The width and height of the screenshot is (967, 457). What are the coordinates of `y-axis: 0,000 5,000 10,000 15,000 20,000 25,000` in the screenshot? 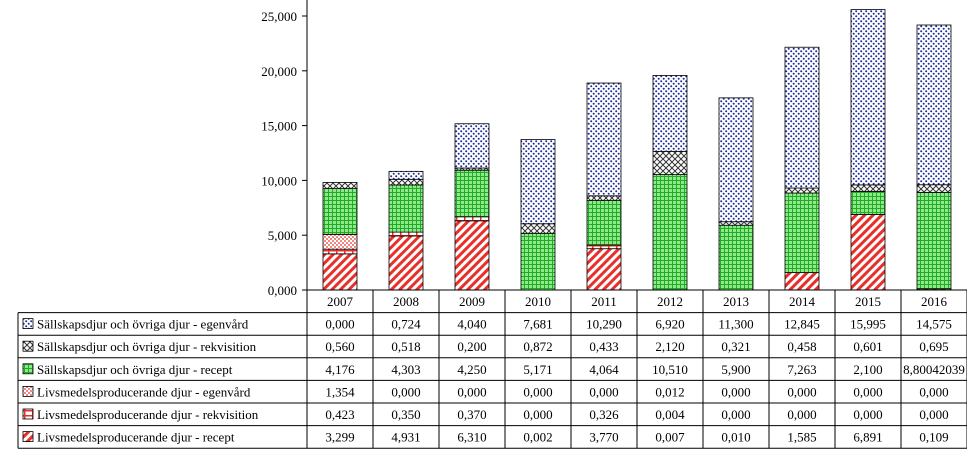 It's located at (284, 149).